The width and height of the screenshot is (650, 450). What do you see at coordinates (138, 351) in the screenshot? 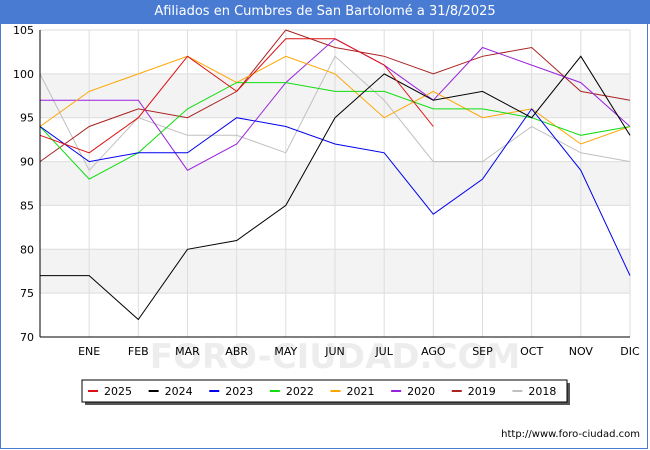
I see `x-tick-label: FEB` at bounding box center [138, 351].